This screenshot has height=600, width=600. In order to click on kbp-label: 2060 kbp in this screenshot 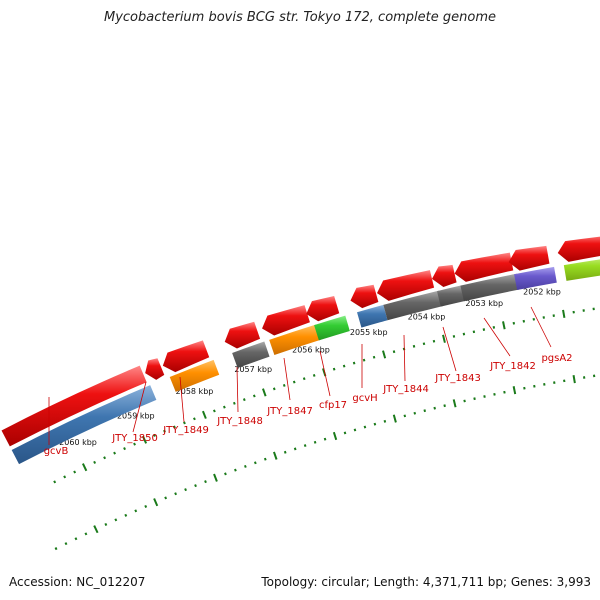, I will do `click(78, 442)`.